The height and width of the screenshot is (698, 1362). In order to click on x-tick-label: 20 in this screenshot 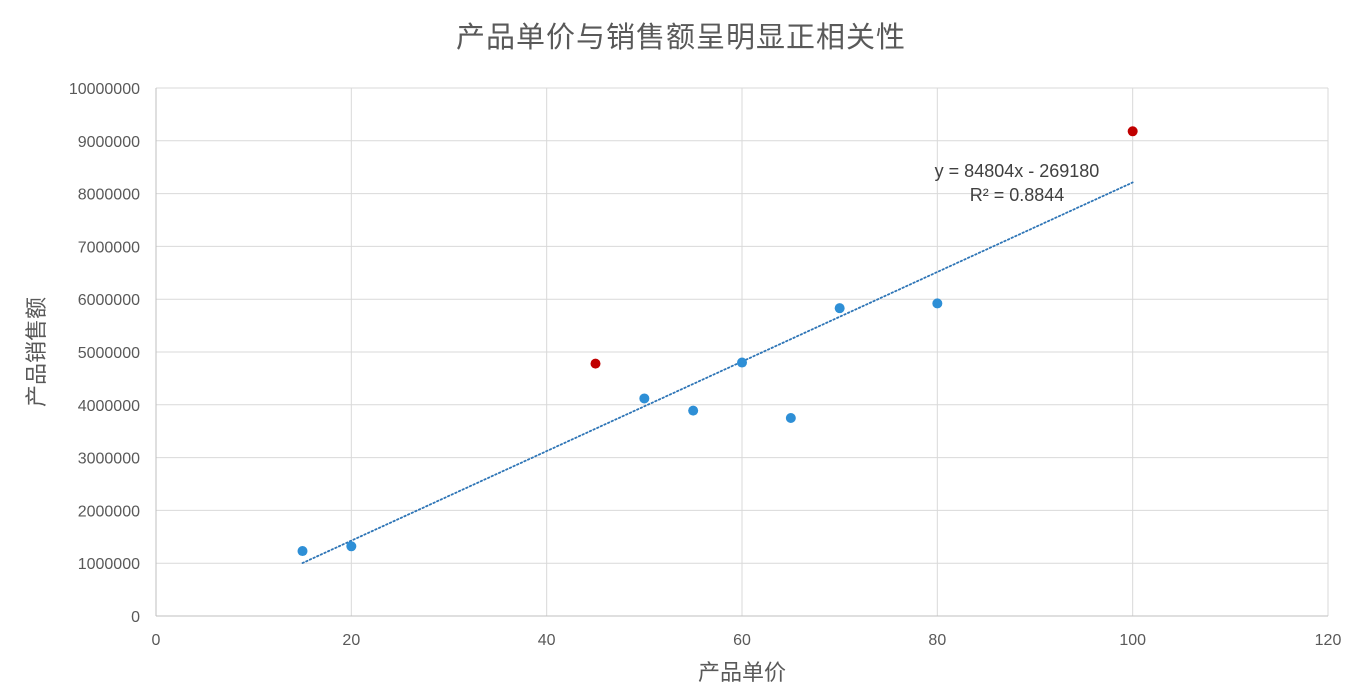, I will do `click(351, 640)`.